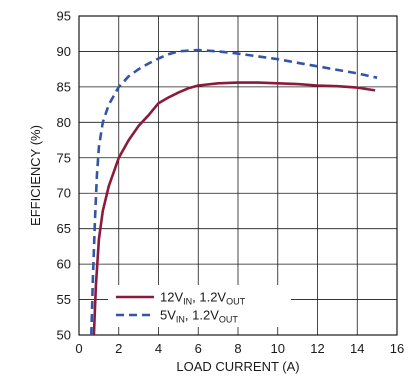 This screenshot has height=381, width=413. What do you see at coordinates (64, 335) in the screenshot?
I see `y-tick-label: 50` at bounding box center [64, 335].